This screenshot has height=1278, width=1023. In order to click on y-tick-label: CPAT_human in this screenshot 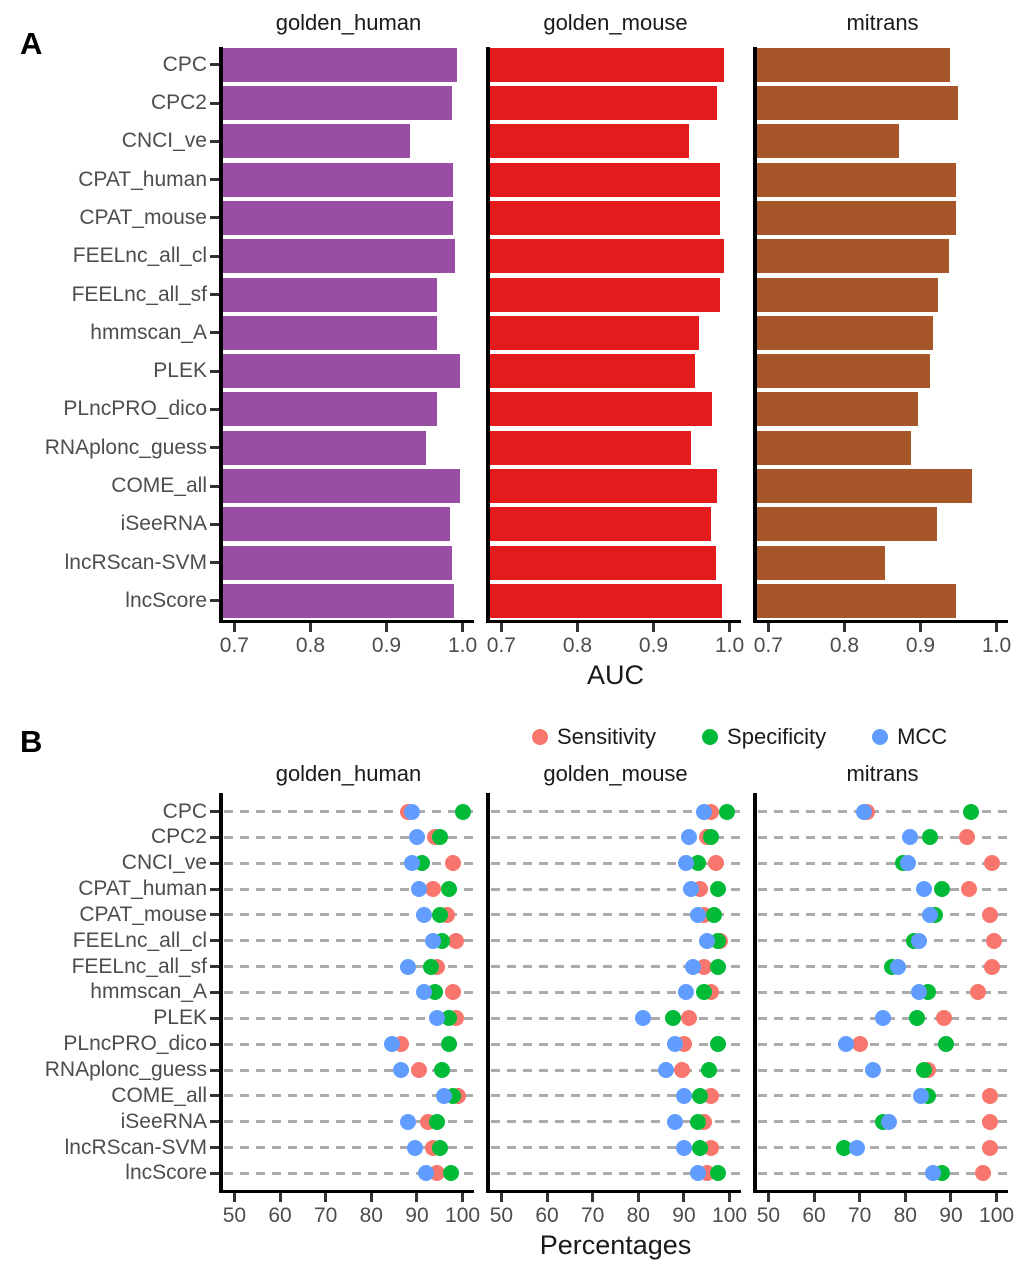, I will do `click(142, 889)`.